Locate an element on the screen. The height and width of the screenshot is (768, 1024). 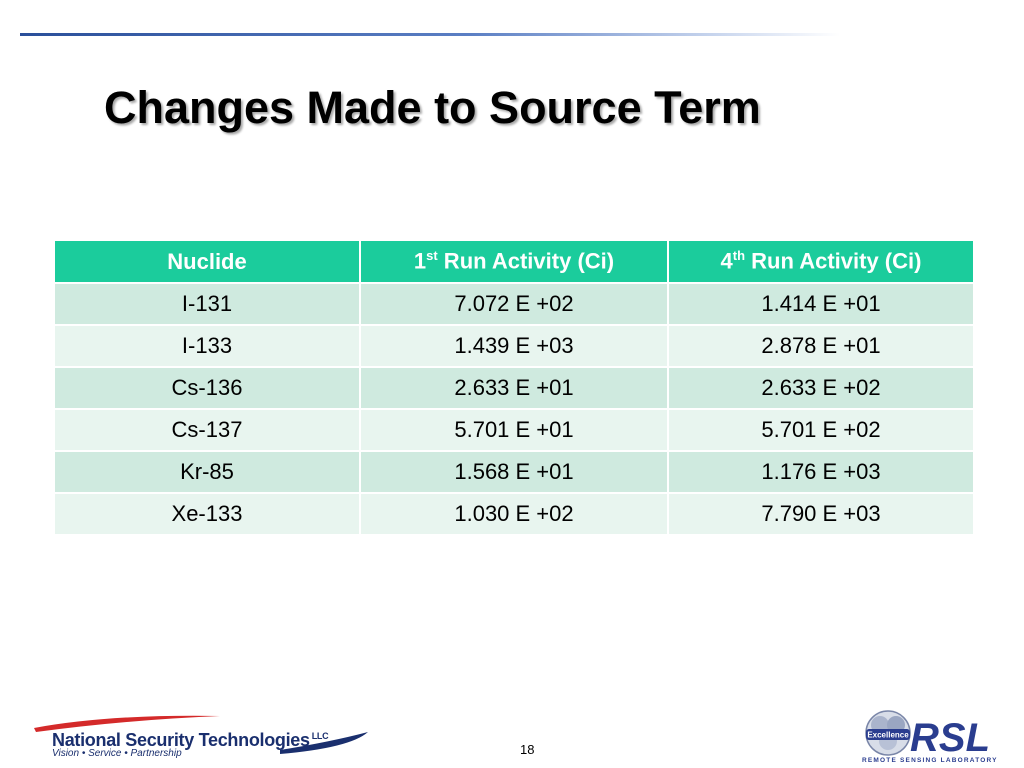
cell-nuclide: Cs-137 is located at coordinates (207, 430).